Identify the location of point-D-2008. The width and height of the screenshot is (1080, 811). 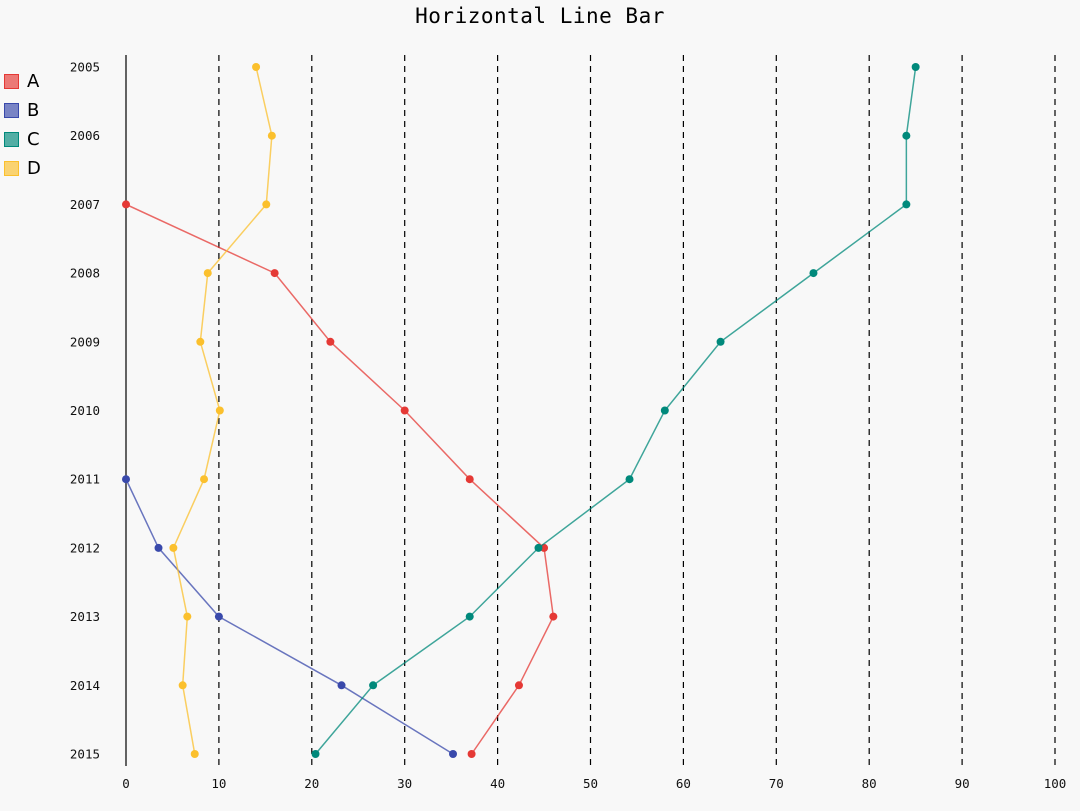
(207, 273).